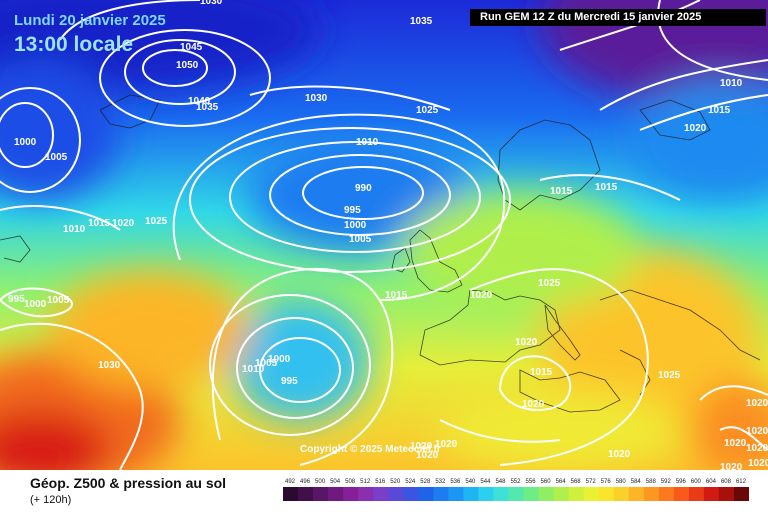  Describe the element at coordinates (576, 482) in the screenshot. I see `scale-tick-label: 568` at that location.